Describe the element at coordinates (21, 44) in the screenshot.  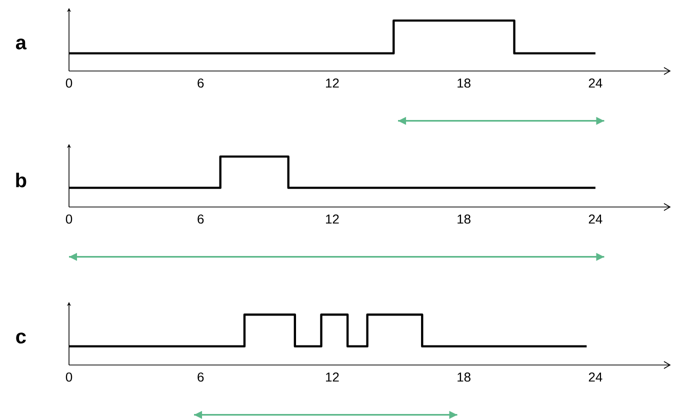
I see `text: a` at that location.